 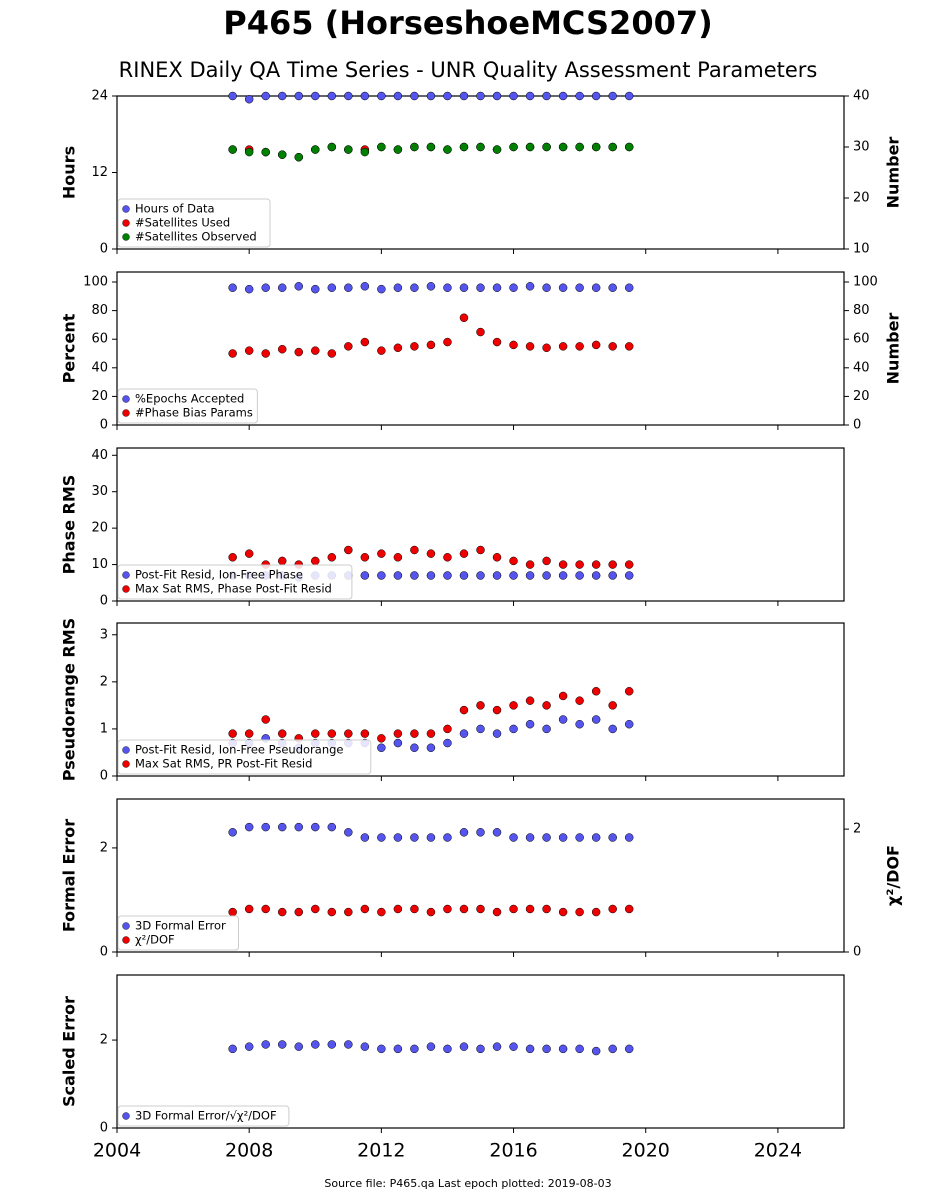 What do you see at coordinates (69, 875) in the screenshot?
I see `y-axis-label: Formal Error` at bounding box center [69, 875].